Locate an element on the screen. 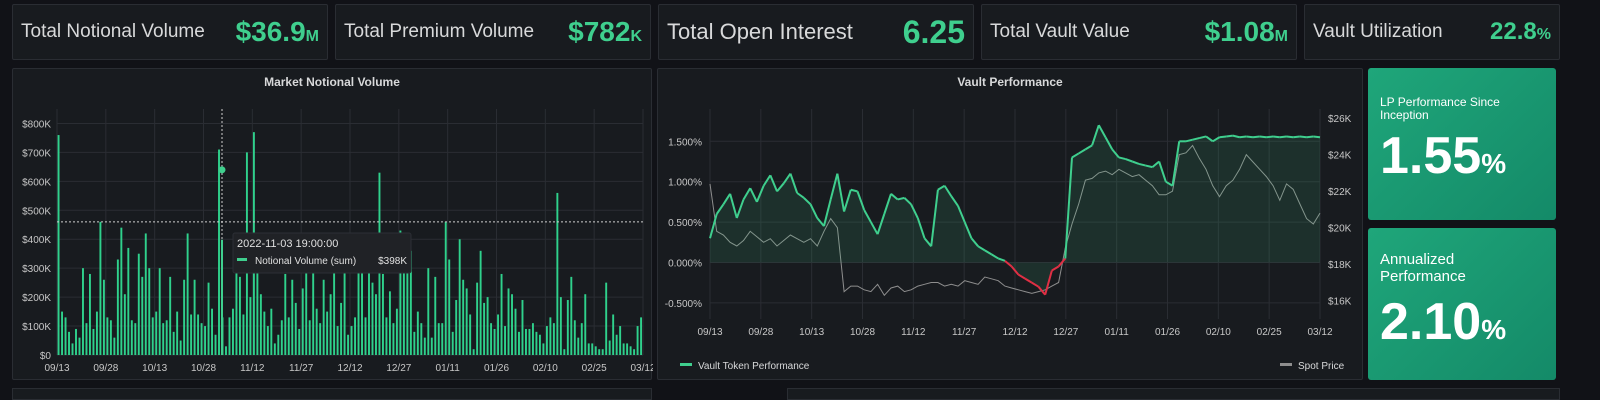 This screenshot has height=400, width=1600. x-tick-label: 01/11 is located at coordinates (1117, 332).